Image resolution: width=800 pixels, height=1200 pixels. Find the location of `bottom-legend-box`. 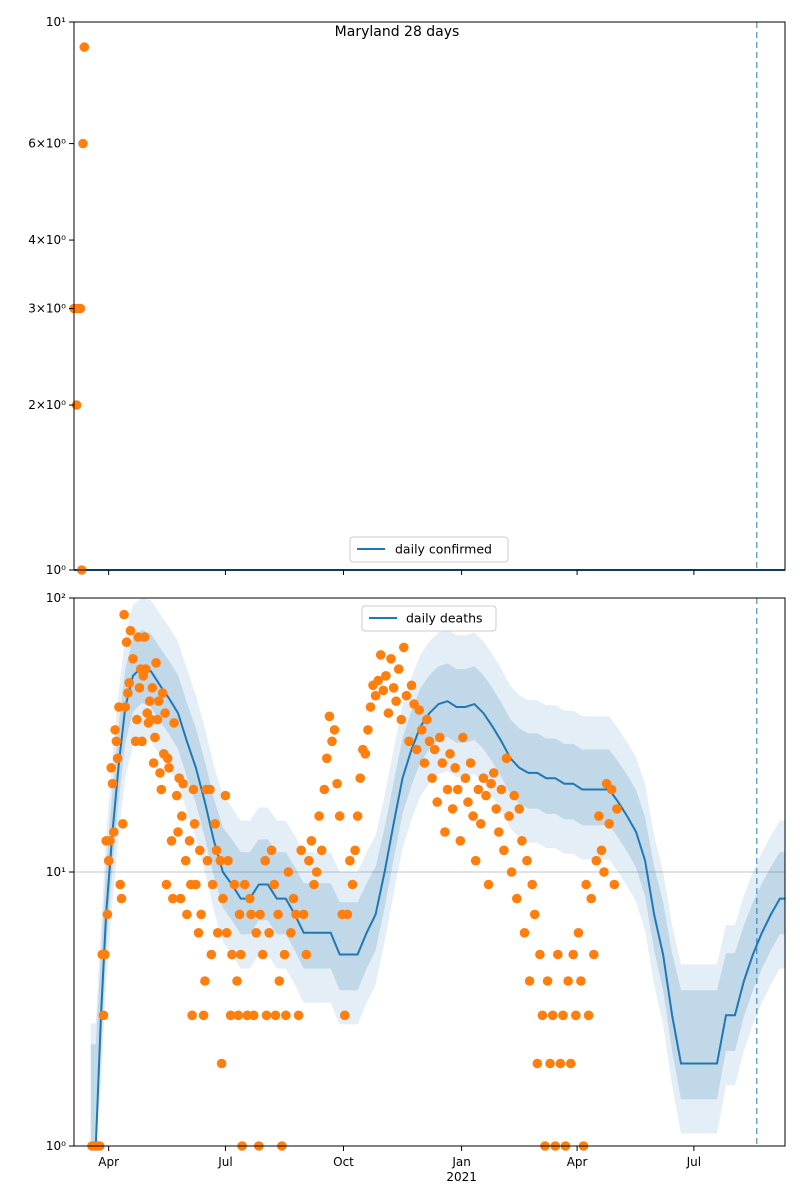

bottom-legend-box is located at coordinates (429, 618).